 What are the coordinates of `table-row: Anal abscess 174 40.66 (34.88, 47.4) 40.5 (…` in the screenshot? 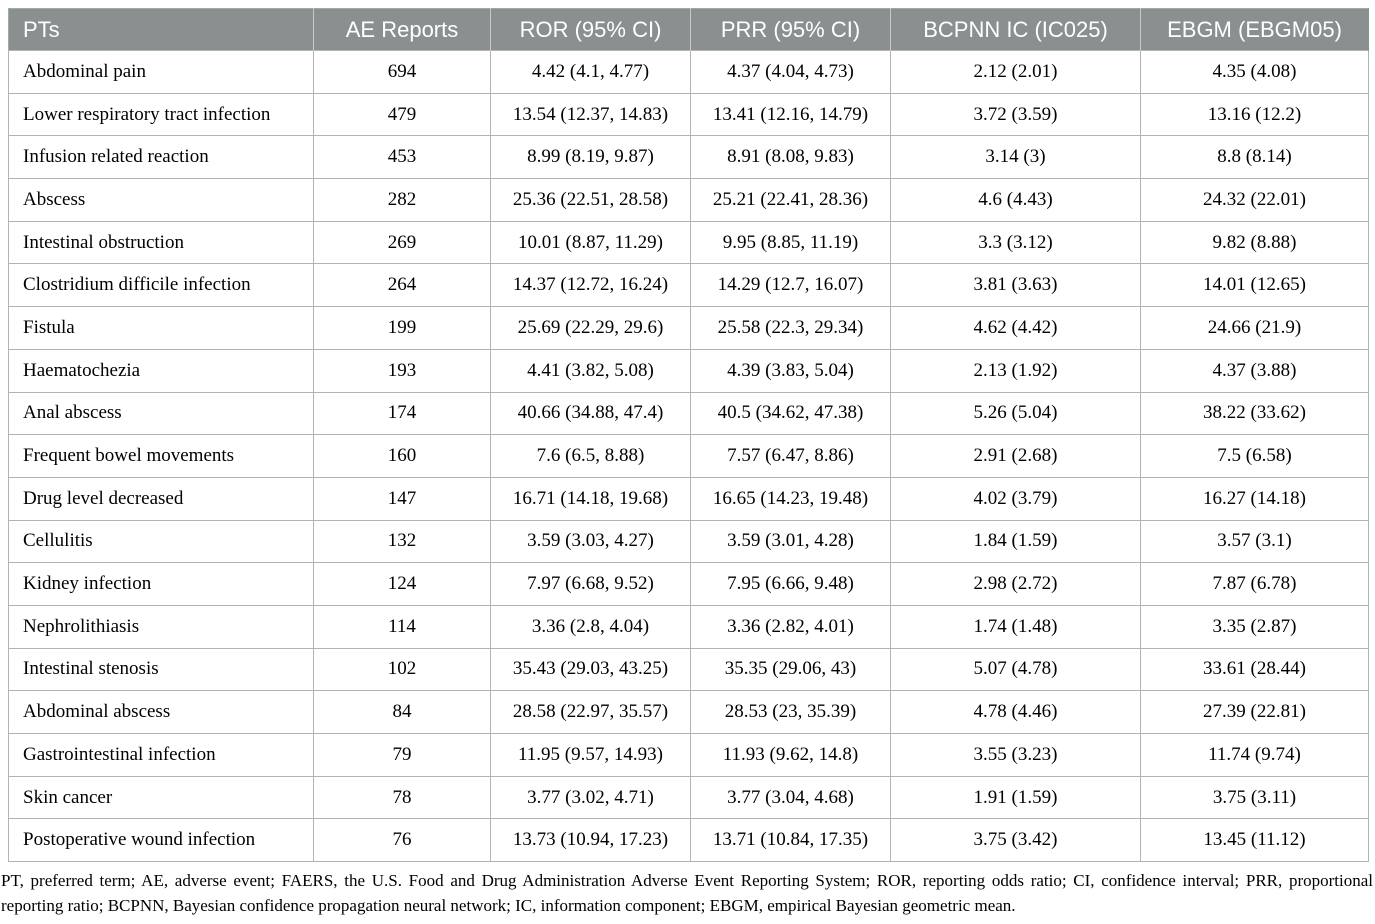 It's located at (688, 413).